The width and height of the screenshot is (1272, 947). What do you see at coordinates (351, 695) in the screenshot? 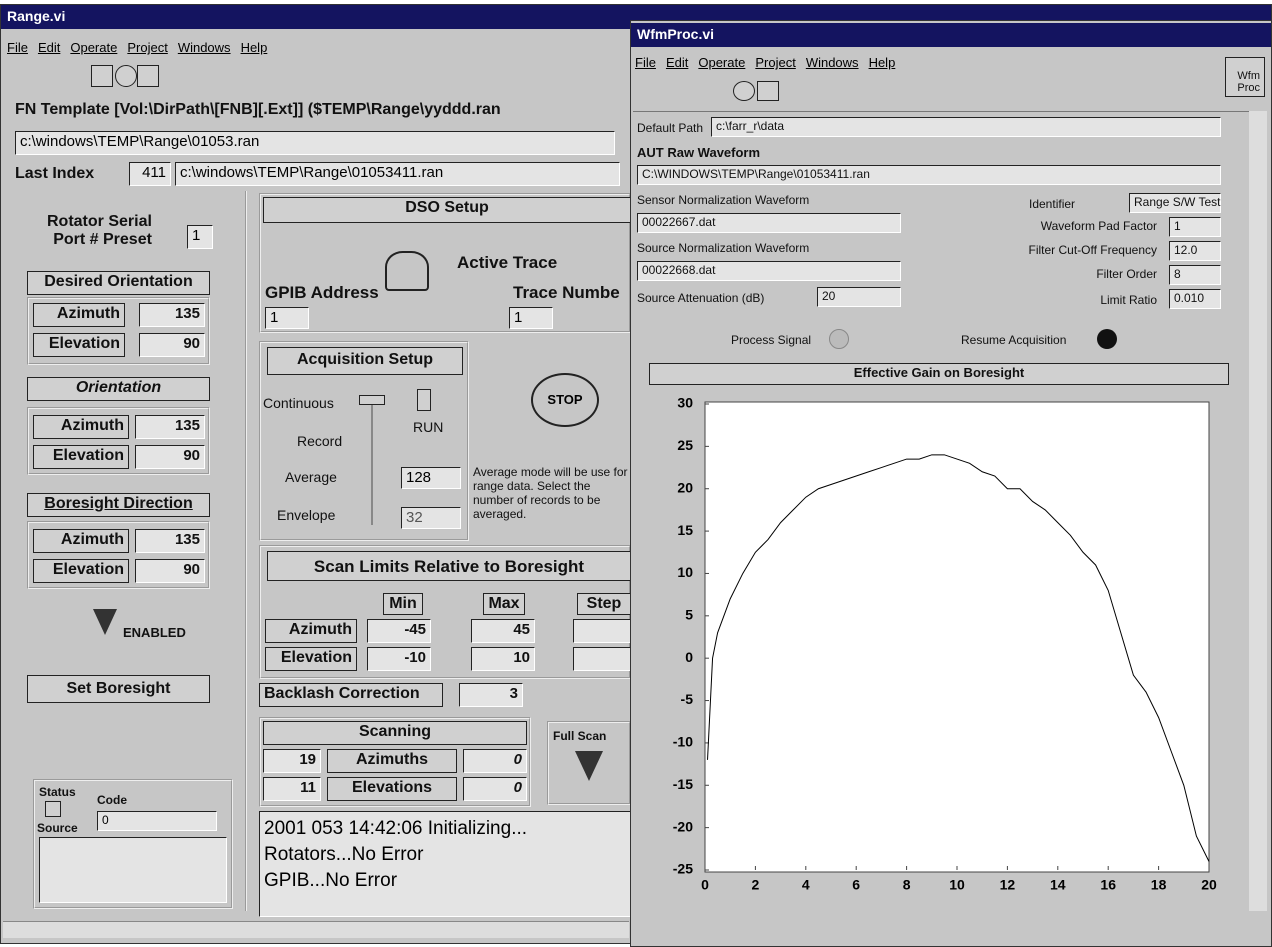
I see `label: Backlash Correction` at bounding box center [351, 695].